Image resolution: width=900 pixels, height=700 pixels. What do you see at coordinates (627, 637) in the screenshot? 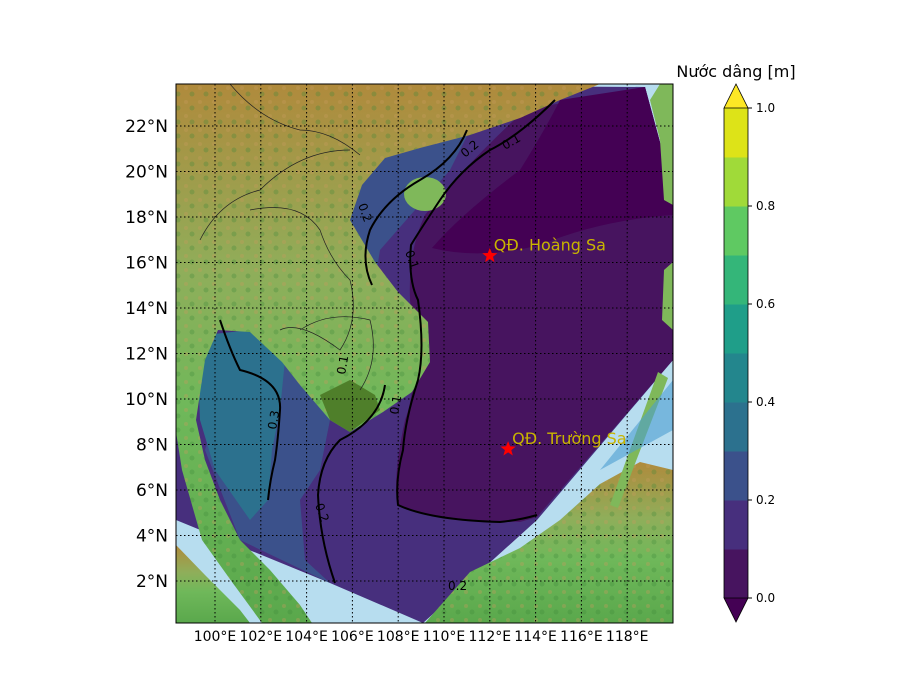
I see `lon-tick-label: 118°E` at bounding box center [627, 637].